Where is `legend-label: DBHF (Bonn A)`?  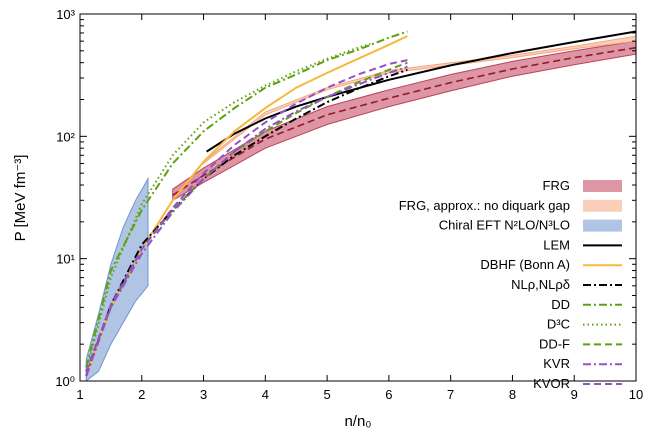 legend-label: DBHF (Bonn A) is located at coordinates (525, 264).